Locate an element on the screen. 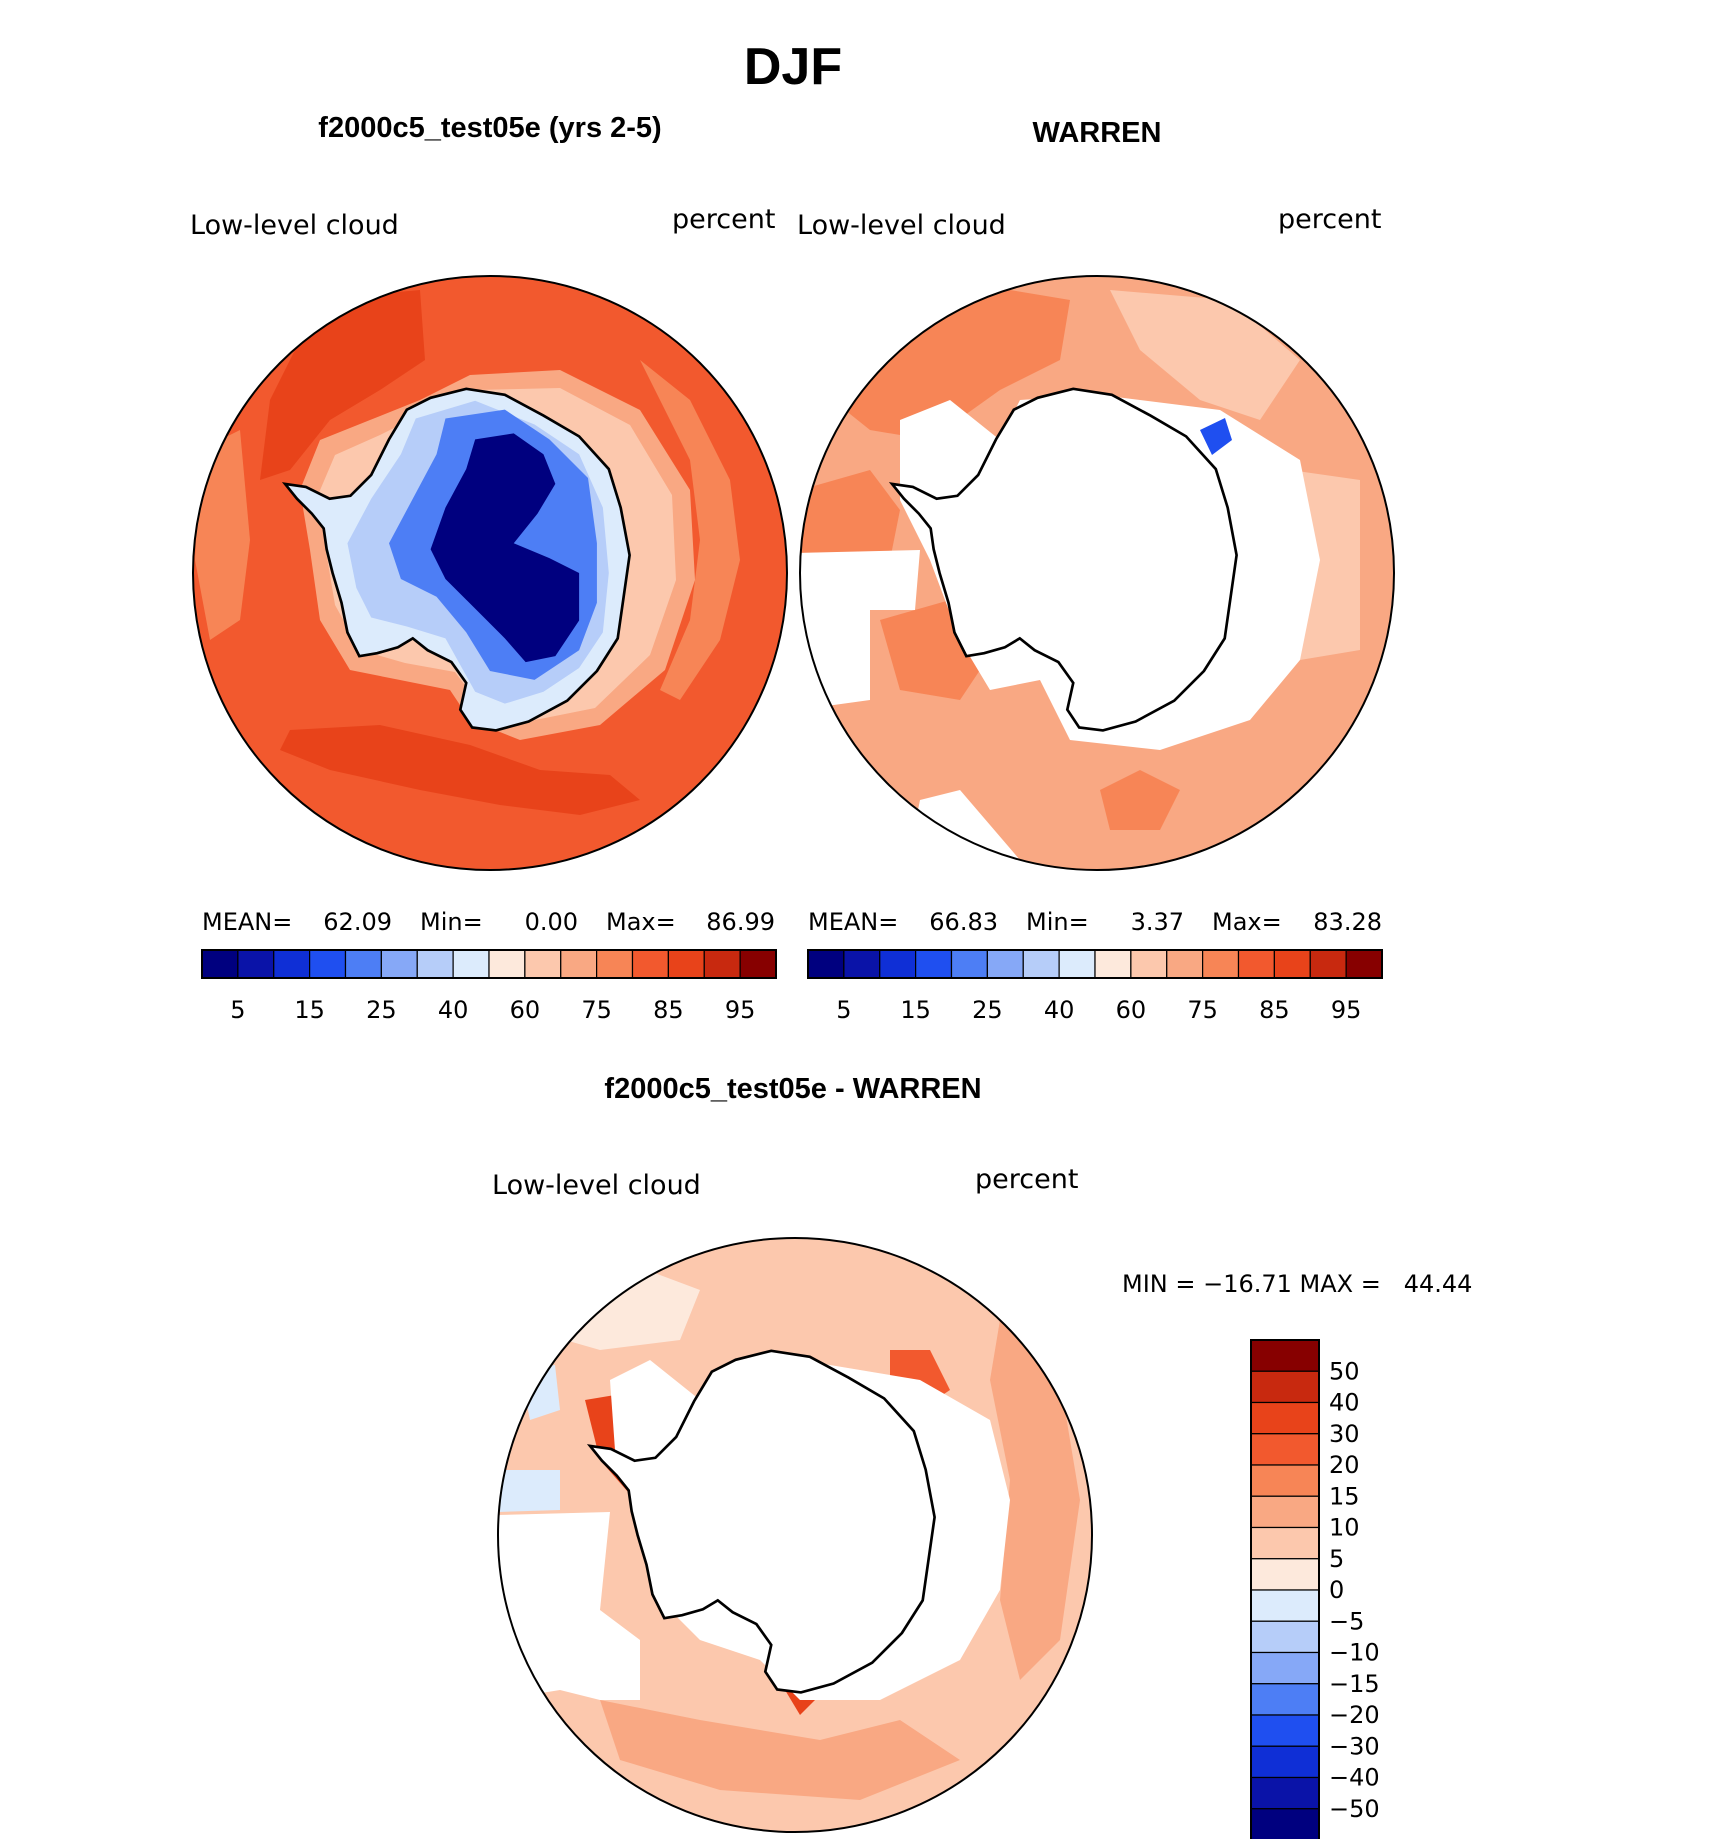 This screenshot has width=1710, height=1839. field-obs-missing-west is located at coordinates (860, 630).